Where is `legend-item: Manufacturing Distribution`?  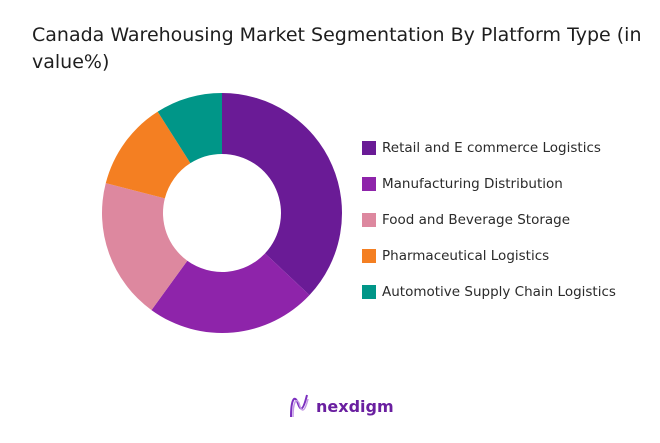
legend-item: Manufacturing Distribution is located at coordinates (489, 184).